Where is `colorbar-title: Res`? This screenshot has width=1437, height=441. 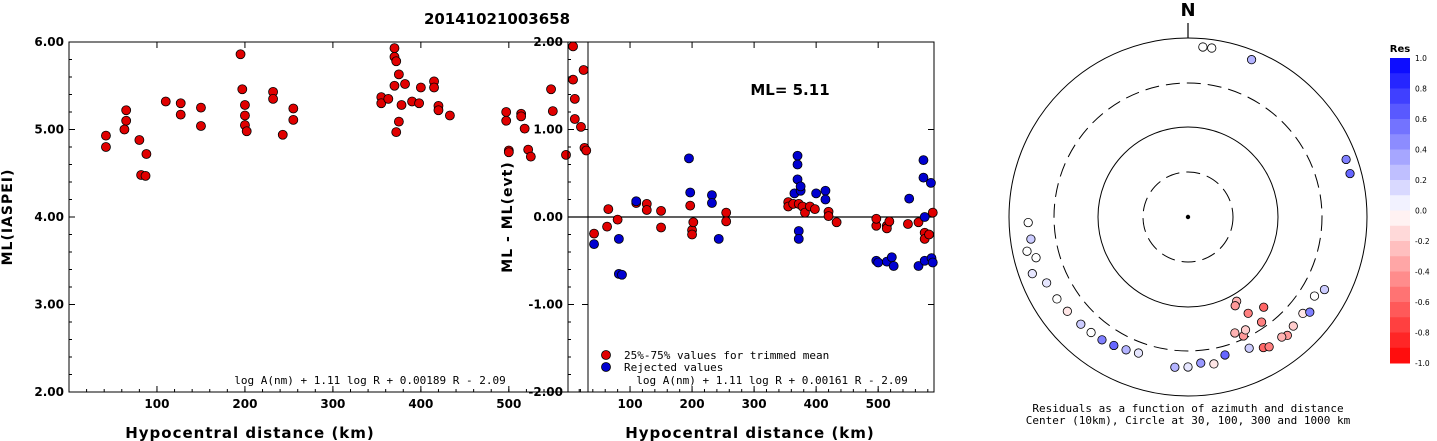
colorbar-title: Res is located at coordinates (1400, 49).